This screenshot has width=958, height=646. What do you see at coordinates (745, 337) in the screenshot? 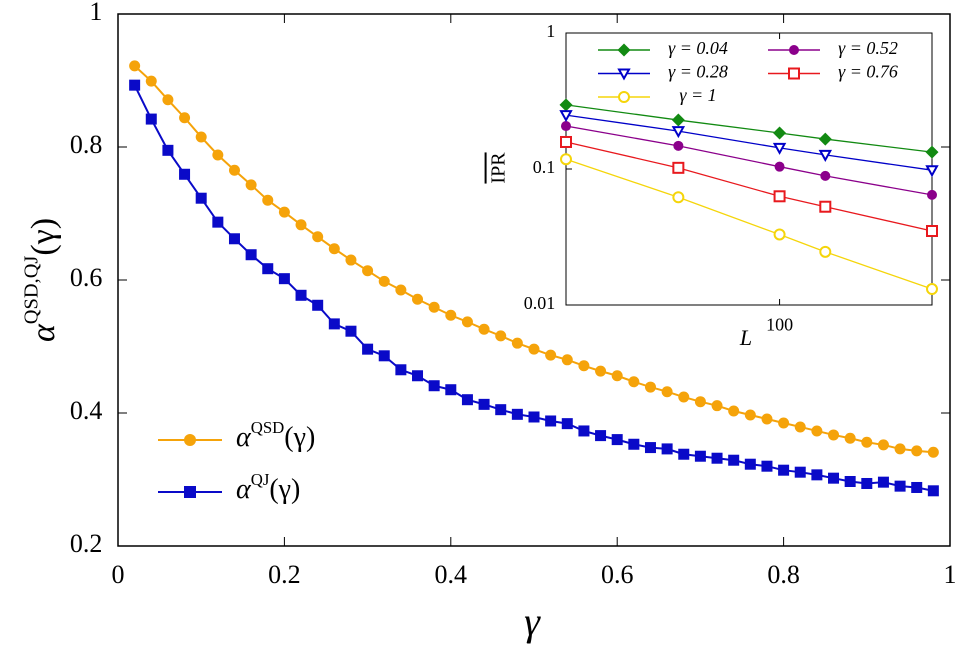
I see `x-axis-label: L` at bounding box center [745, 337].